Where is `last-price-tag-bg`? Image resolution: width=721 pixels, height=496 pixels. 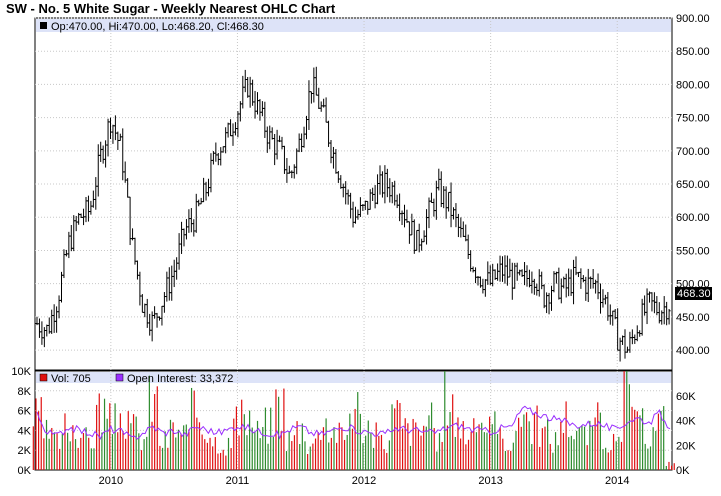 last-price-tag-bg is located at coordinates (693, 293).